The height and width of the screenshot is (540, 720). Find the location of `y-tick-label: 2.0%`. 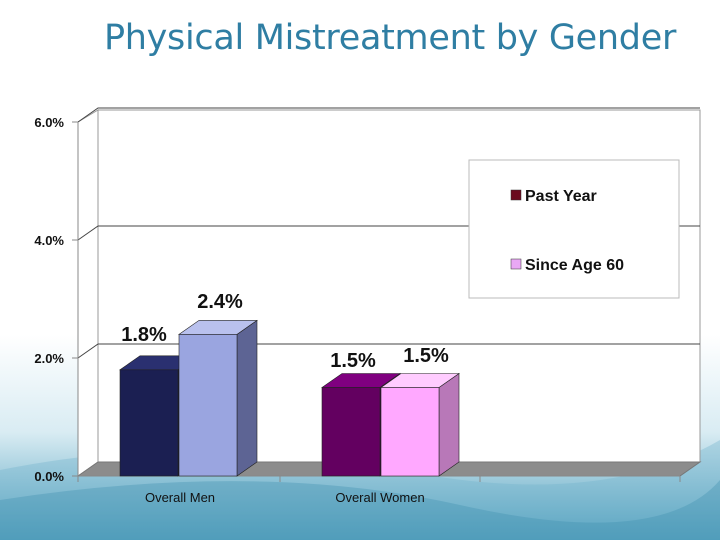

y-tick-label: 2.0% is located at coordinates (49, 358).